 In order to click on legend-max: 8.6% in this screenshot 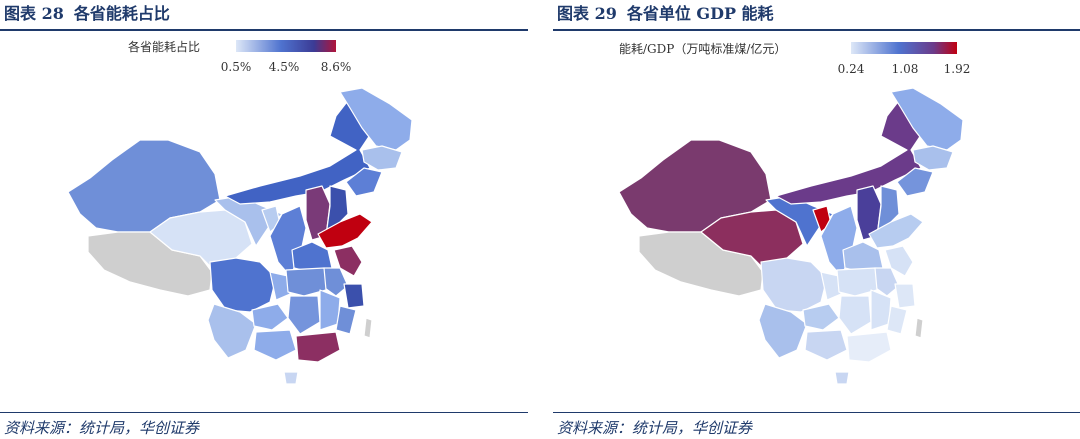, I will do `click(336, 67)`.